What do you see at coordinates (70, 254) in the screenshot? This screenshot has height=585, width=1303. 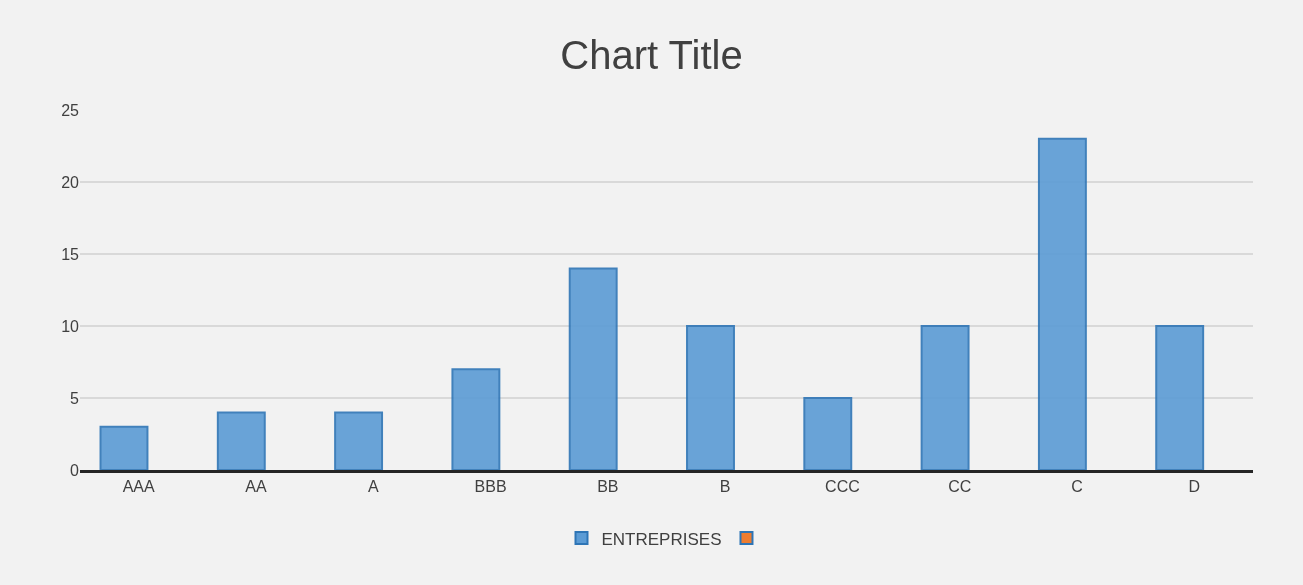 I see `y-tick-label: 15` at bounding box center [70, 254].